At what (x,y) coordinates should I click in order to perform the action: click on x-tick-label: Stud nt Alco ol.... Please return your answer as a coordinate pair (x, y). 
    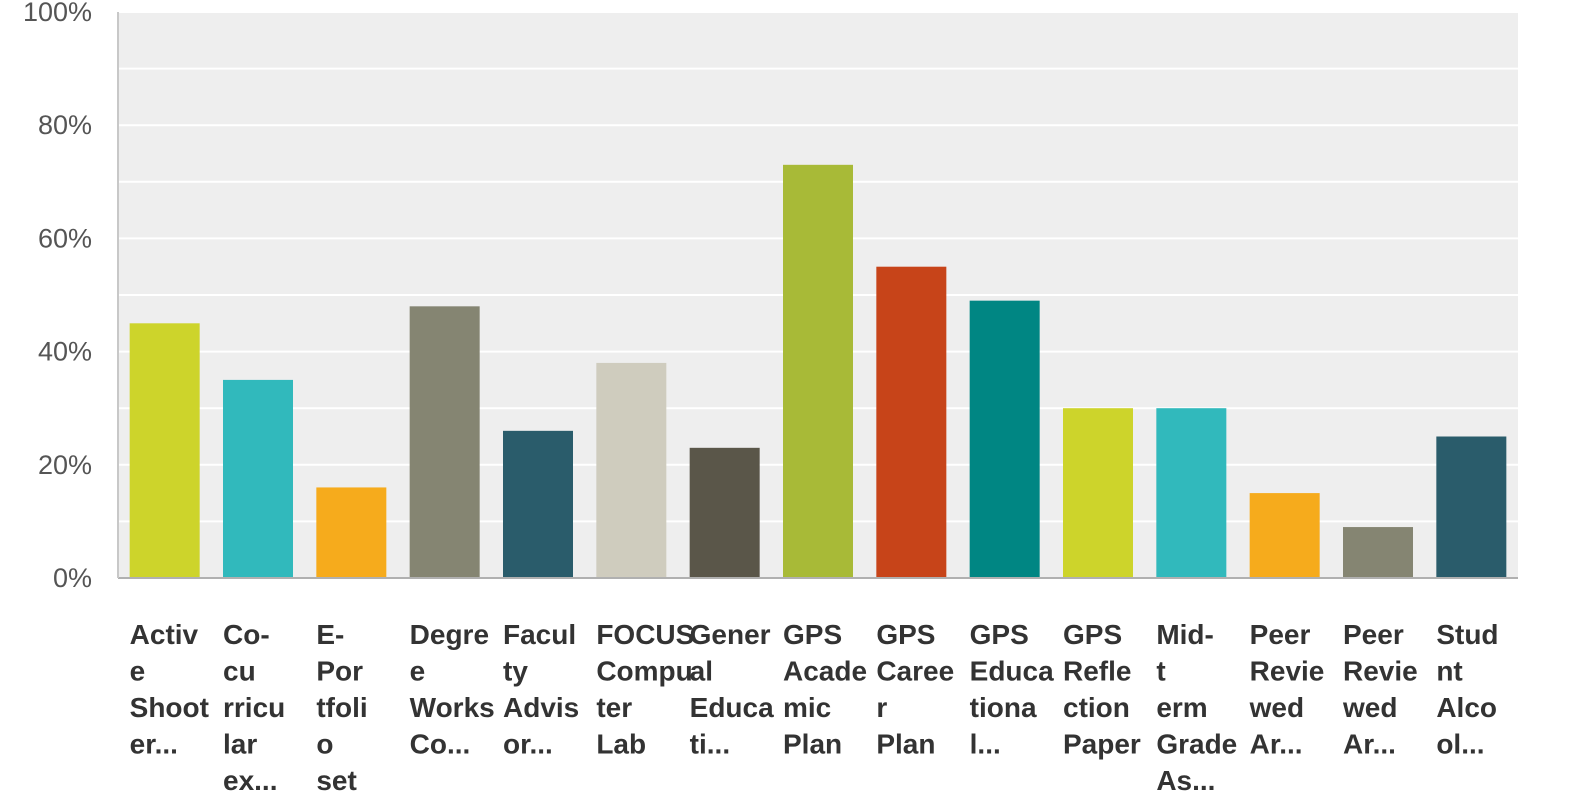
    Looking at the image, I should click on (1467, 689).